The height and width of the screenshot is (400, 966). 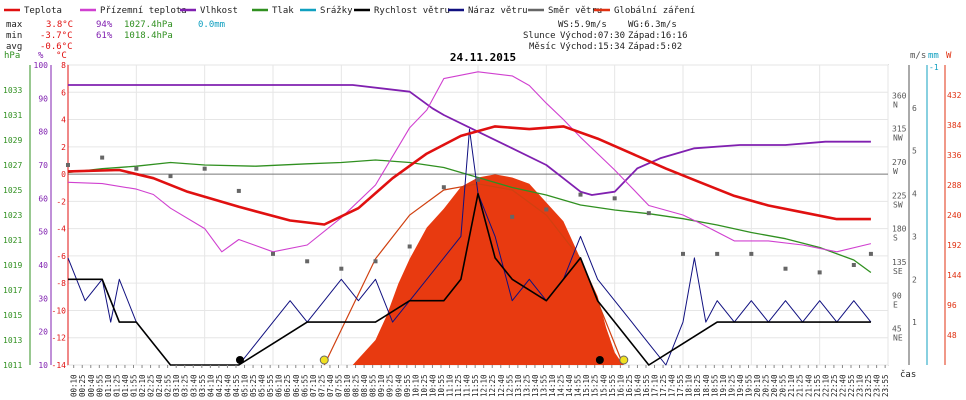 What do you see at coordinates (689, 385) in the screenshot?
I see `x-tick-label: 18:10` at bounding box center [689, 385].